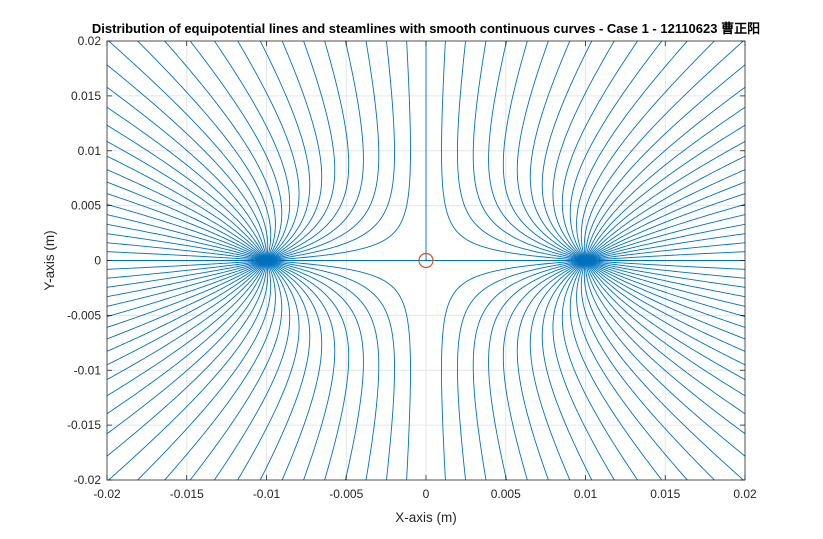 The height and width of the screenshot is (539, 823). I want to click on y-tick-label: -0.01, so click(88, 370).